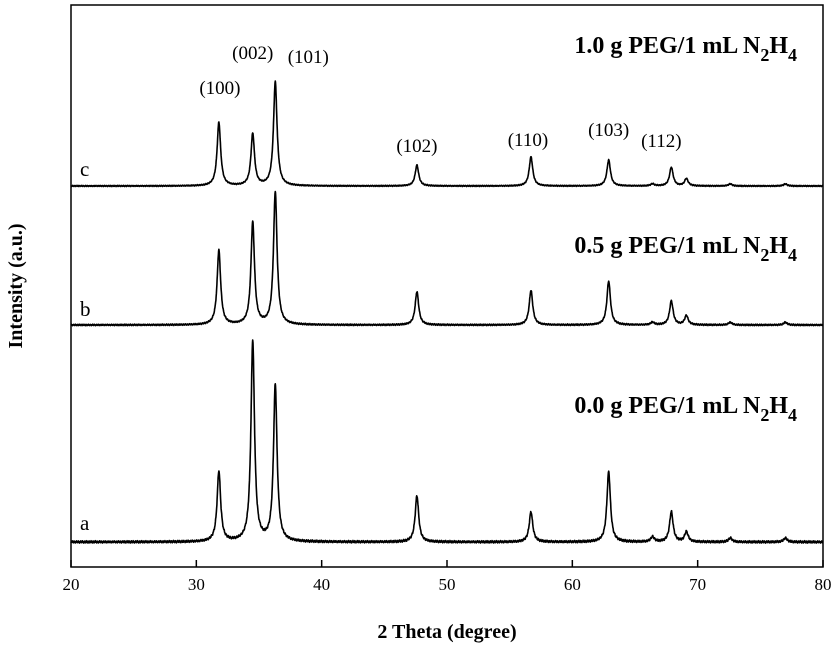 Image resolution: width=839 pixels, height=647 pixels. I want to click on x-axis-tick-labels: 20 30 40 50 60 70 80, so click(447, 584).